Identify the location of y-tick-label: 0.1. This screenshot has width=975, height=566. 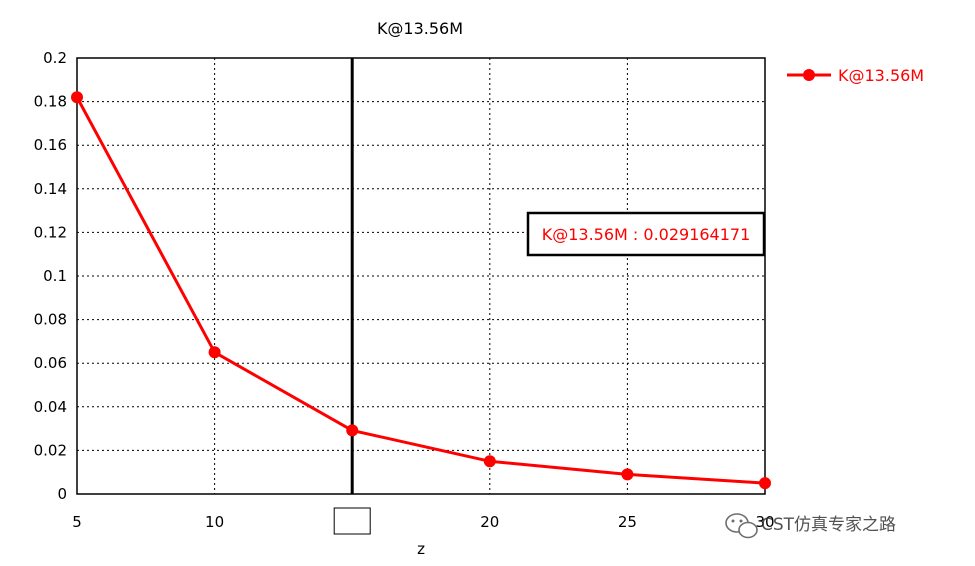
(55, 276).